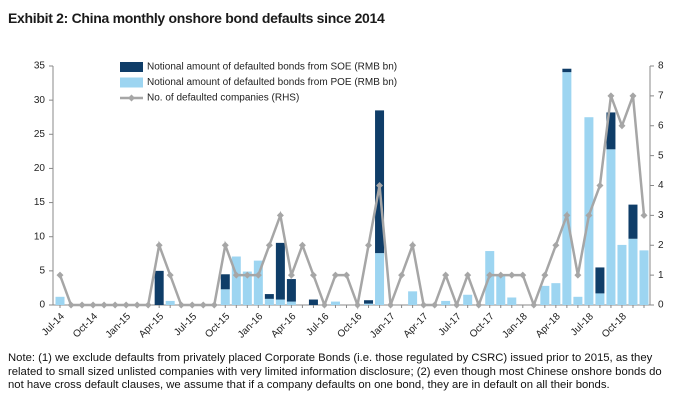 This screenshot has width=687, height=411. What do you see at coordinates (223, 98) in the screenshot?
I see `legend-label: No. of defaulted companies (RHS)` at bounding box center [223, 98].